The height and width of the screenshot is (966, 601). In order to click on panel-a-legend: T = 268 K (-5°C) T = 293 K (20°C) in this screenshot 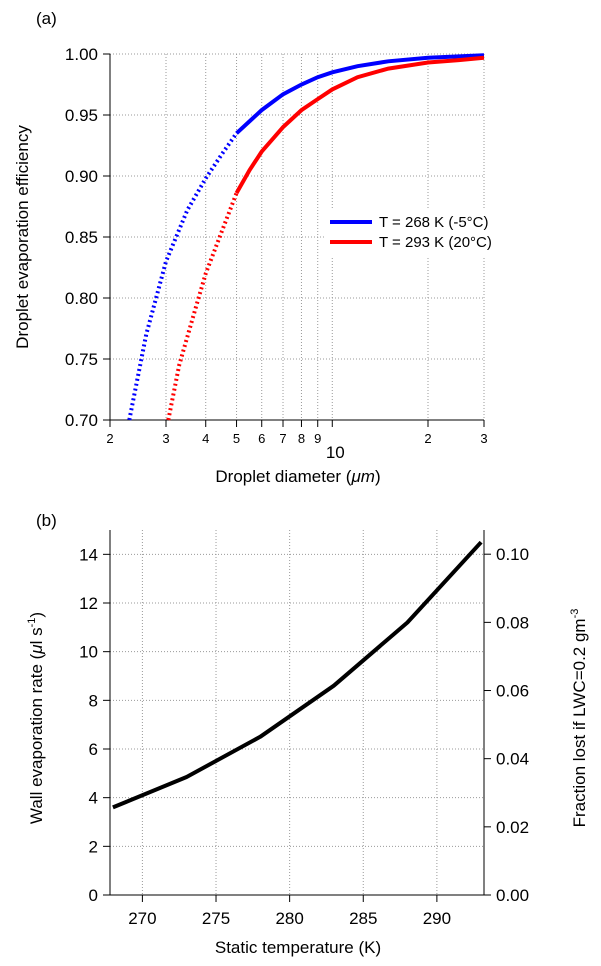, I will do `click(409, 233)`.